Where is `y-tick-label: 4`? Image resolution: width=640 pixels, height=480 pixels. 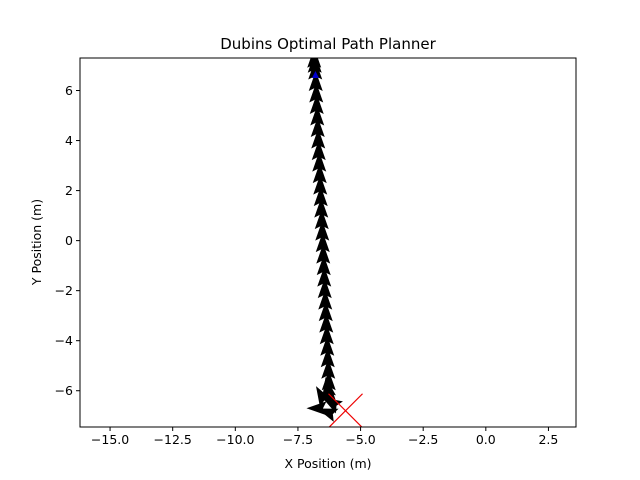 y-tick-label: 4 is located at coordinates (69, 140).